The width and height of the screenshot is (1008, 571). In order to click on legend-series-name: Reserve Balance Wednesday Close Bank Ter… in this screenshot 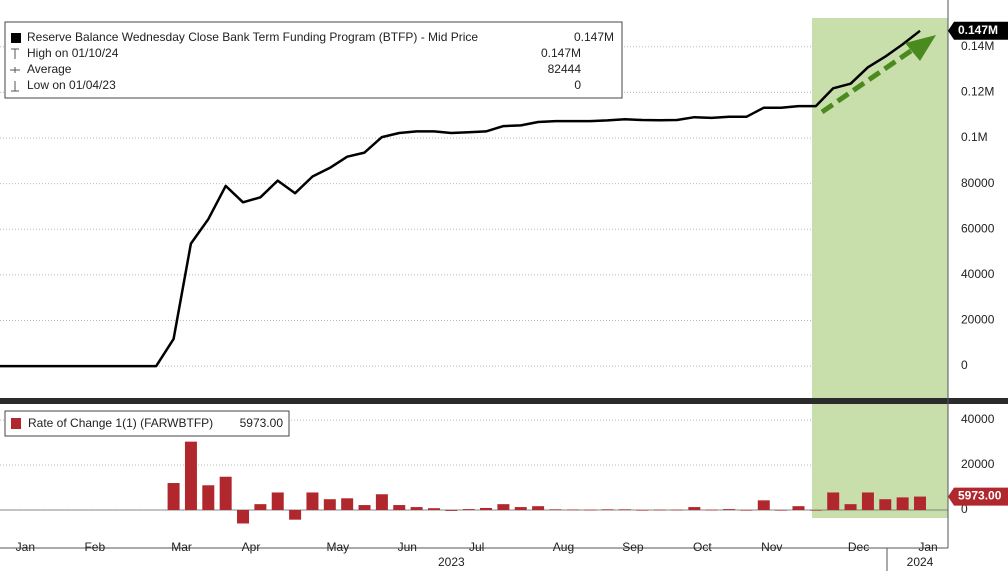, I will do `click(252, 37)`.